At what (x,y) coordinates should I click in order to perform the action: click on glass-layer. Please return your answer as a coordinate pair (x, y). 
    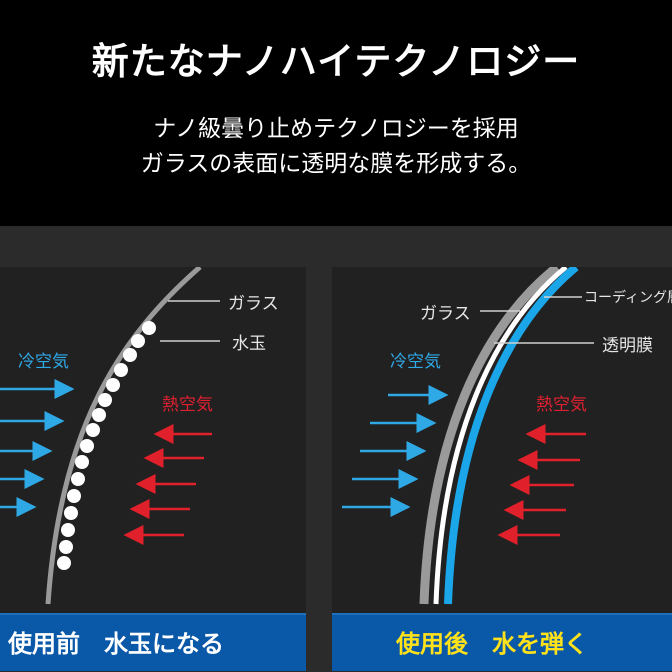
    Looking at the image, I should click on (489, 436).